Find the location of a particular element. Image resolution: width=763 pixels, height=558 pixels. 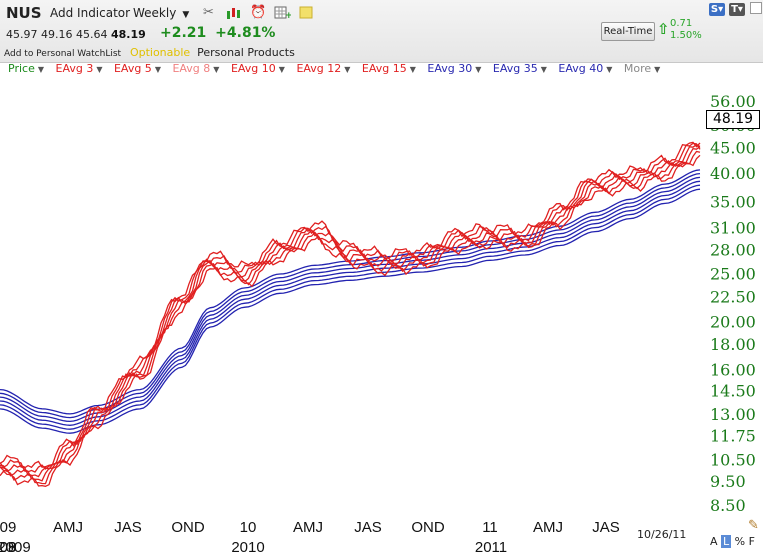

realtime-values: 0.71 1.50% is located at coordinates (686, 30).